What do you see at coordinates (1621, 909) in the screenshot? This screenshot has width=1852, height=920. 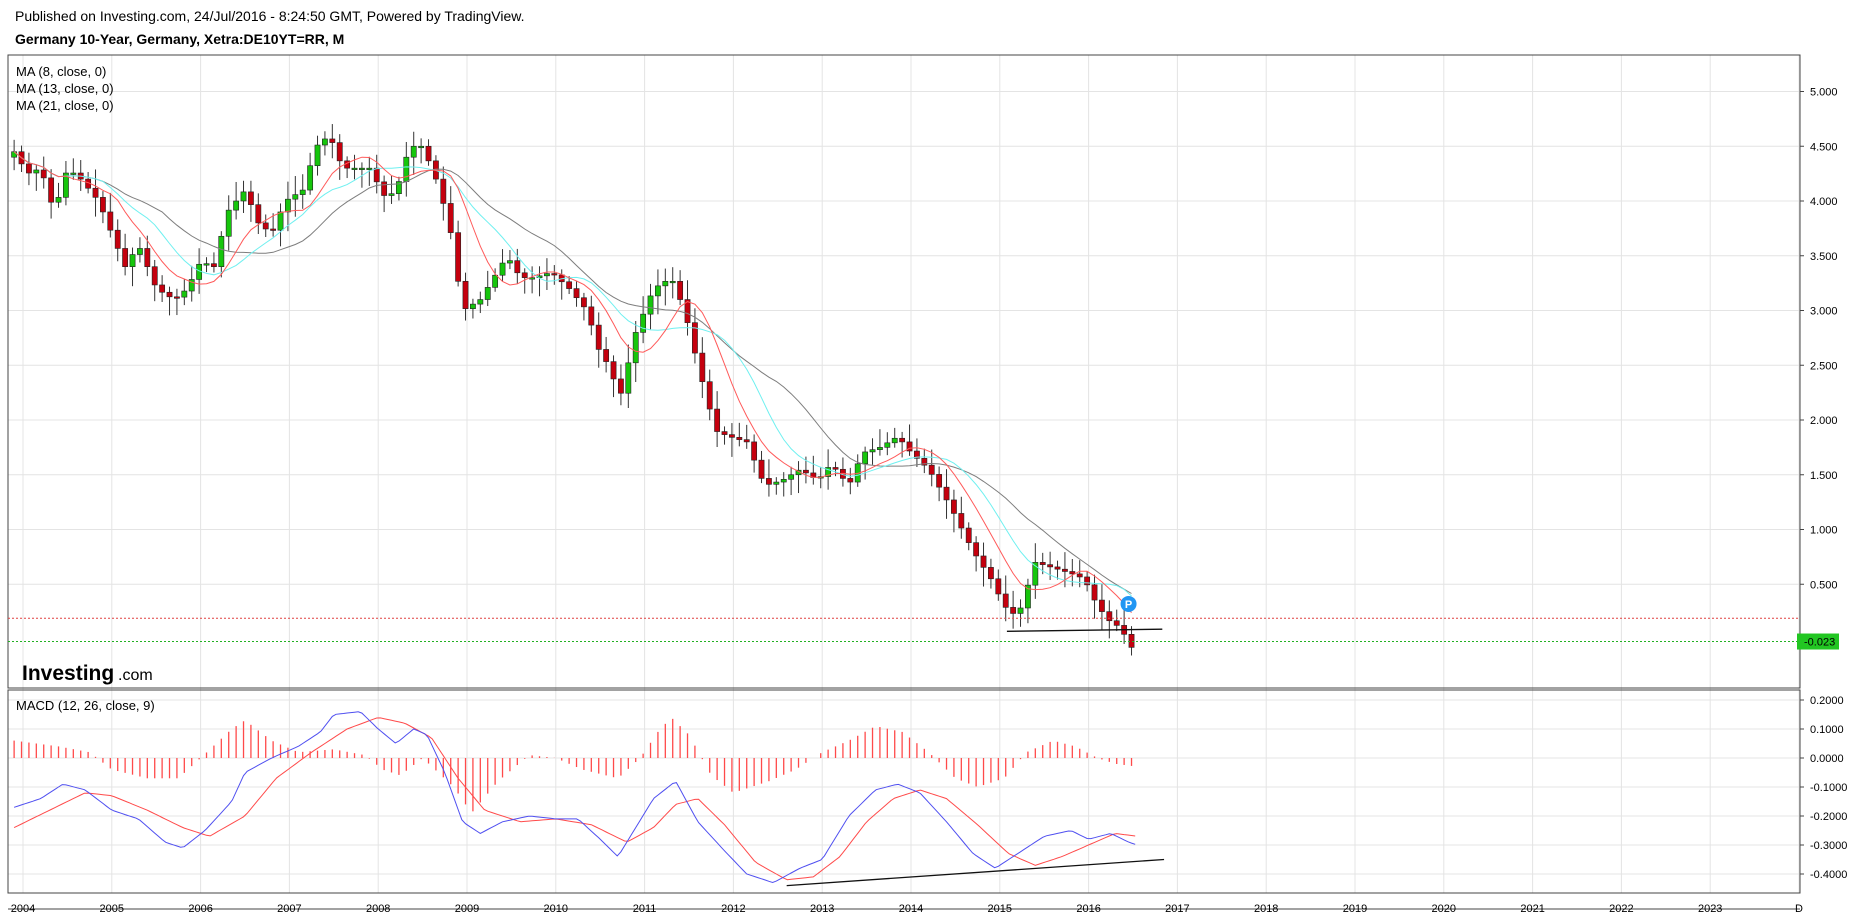 I see `x-tick-label: 2022` at bounding box center [1621, 909].